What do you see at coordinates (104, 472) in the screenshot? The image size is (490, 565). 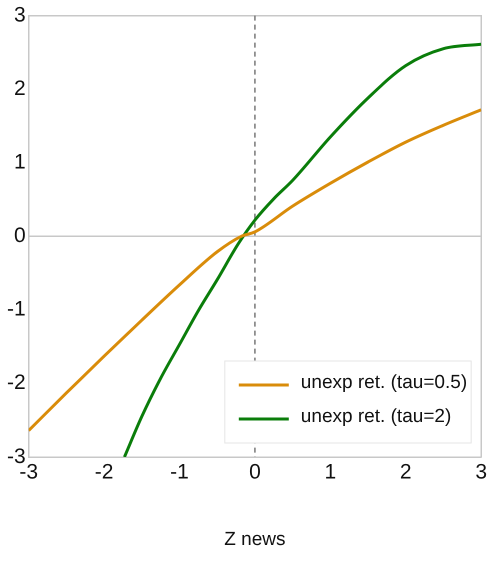 I see `x-tick-label: -2` at bounding box center [104, 472].